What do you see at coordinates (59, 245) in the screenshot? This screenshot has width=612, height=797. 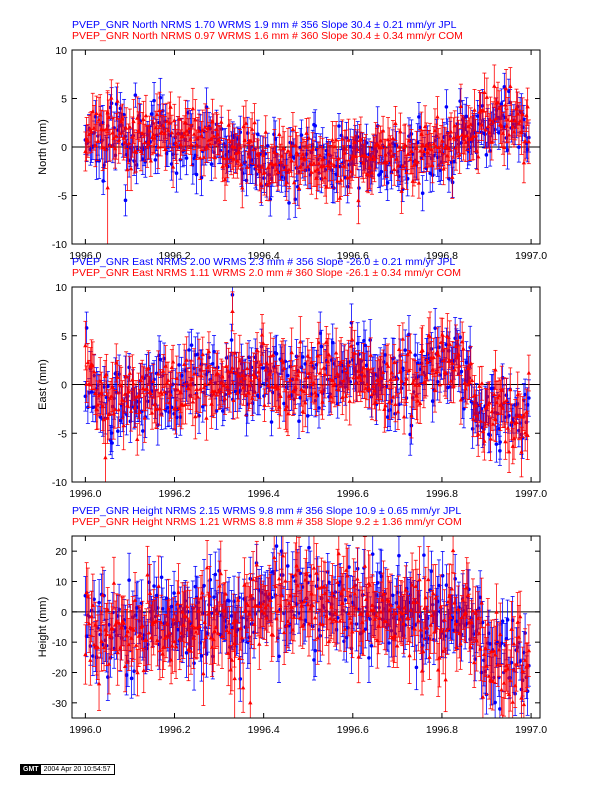 I see `y-tick-label: -10` at bounding box center [59, 245].